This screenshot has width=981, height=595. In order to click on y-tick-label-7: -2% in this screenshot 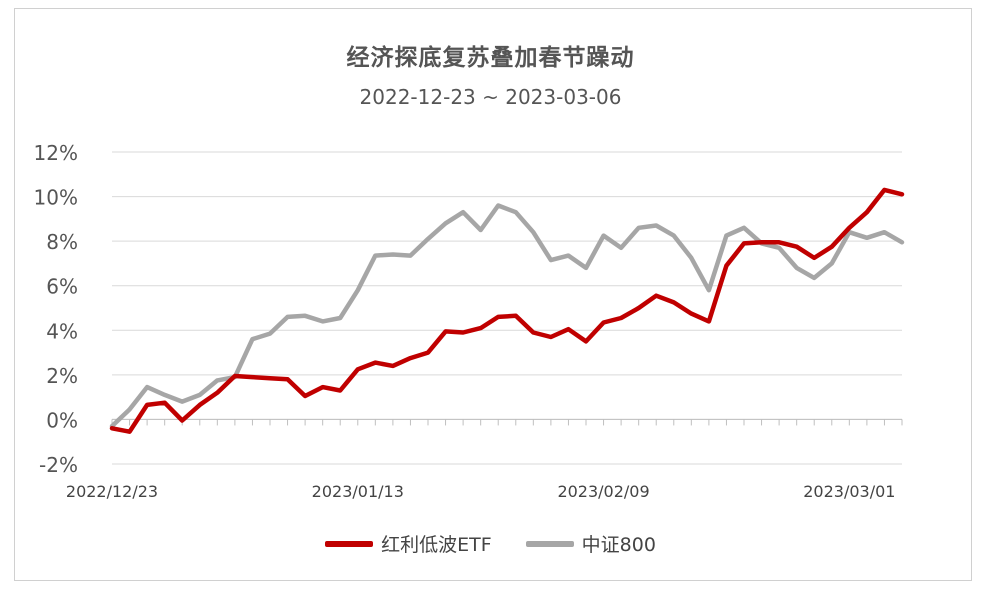, I will do `click(58, 465)`.